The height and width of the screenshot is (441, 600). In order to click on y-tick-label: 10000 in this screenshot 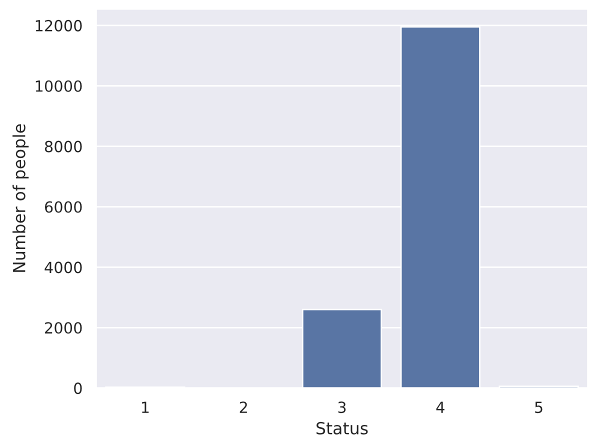, I will do `click(59, 86)`.